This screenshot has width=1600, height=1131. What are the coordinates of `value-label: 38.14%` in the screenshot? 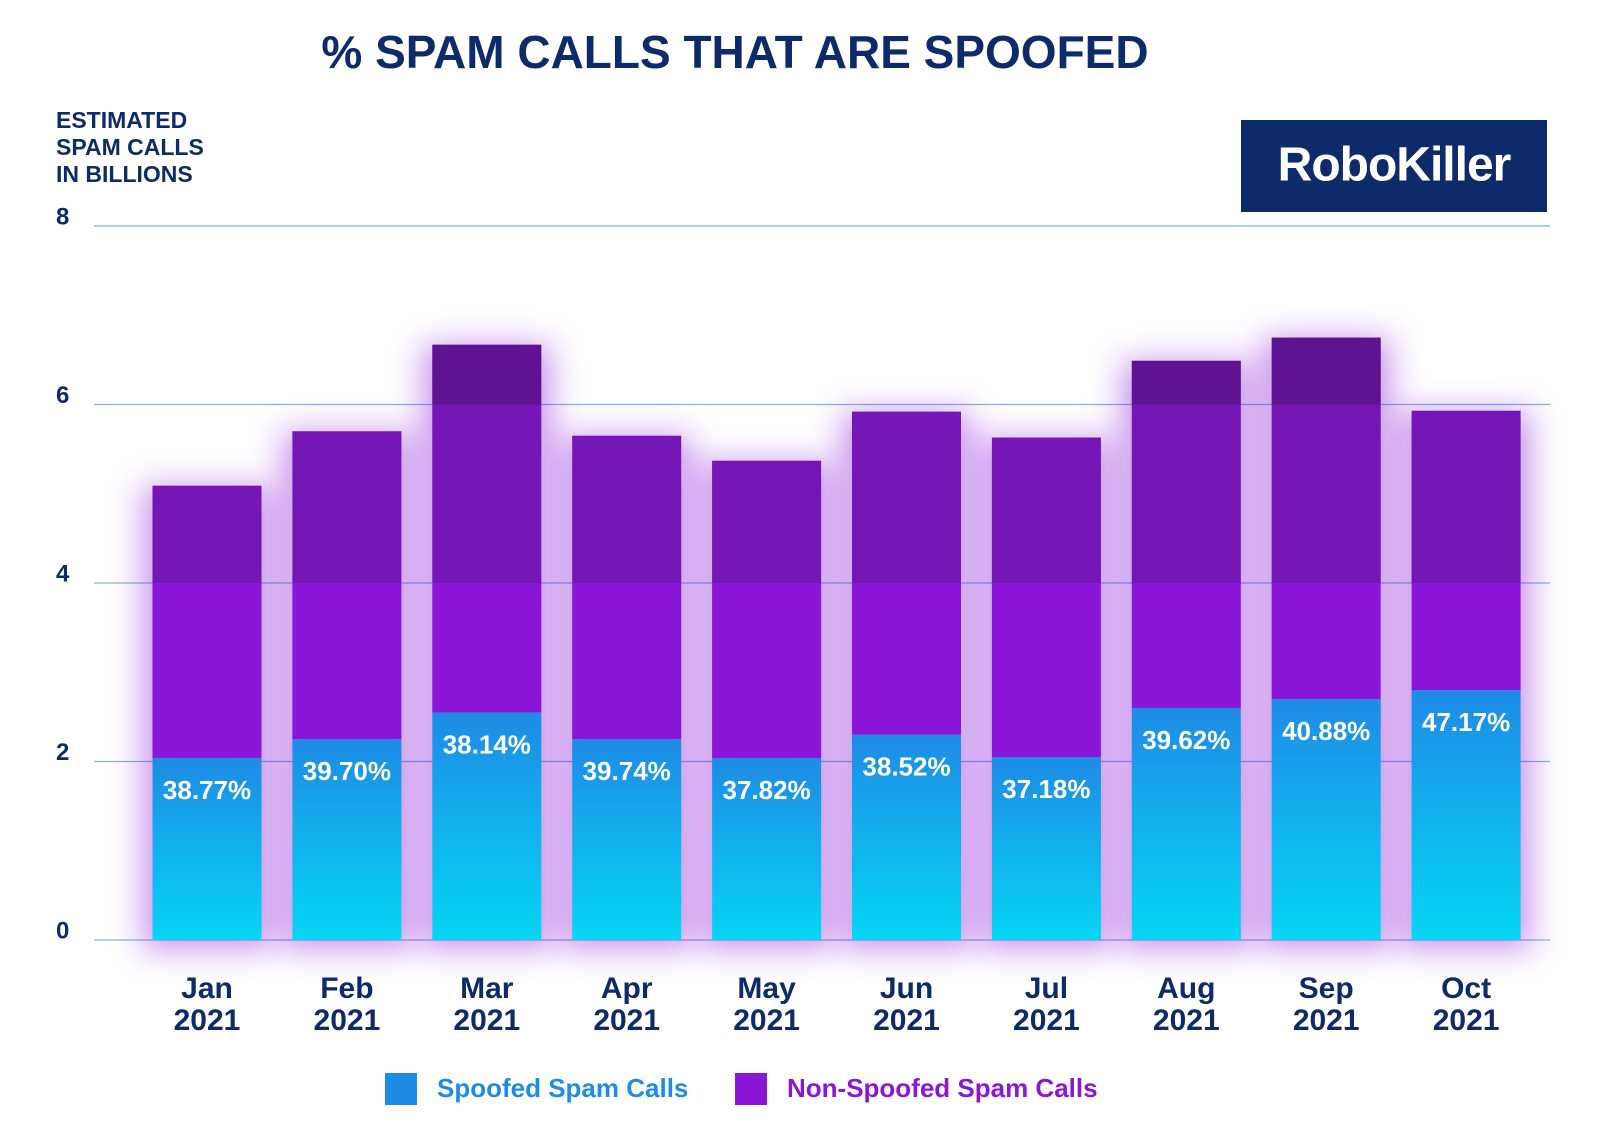 It's located at (487, 744).